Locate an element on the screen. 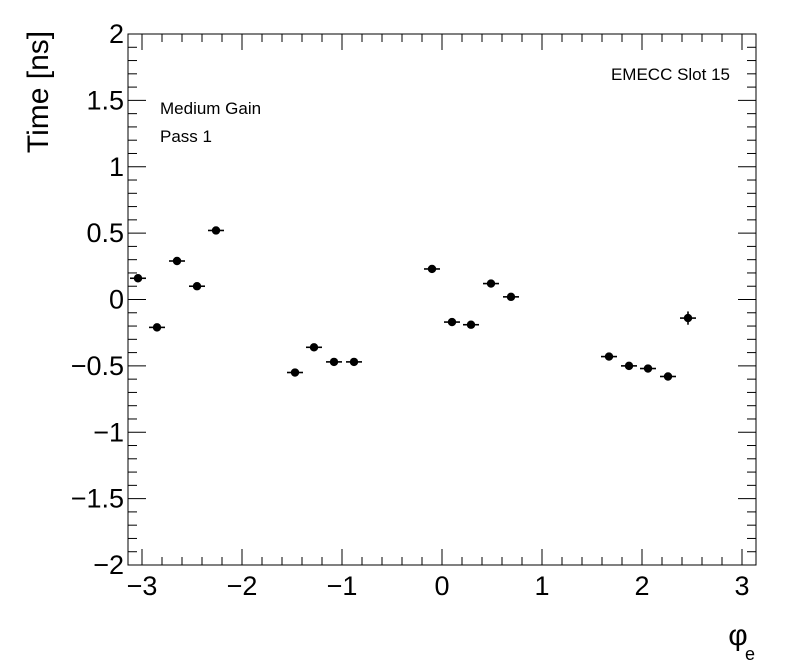  x-tick-label: 1 is located at coordinates (541, 586).